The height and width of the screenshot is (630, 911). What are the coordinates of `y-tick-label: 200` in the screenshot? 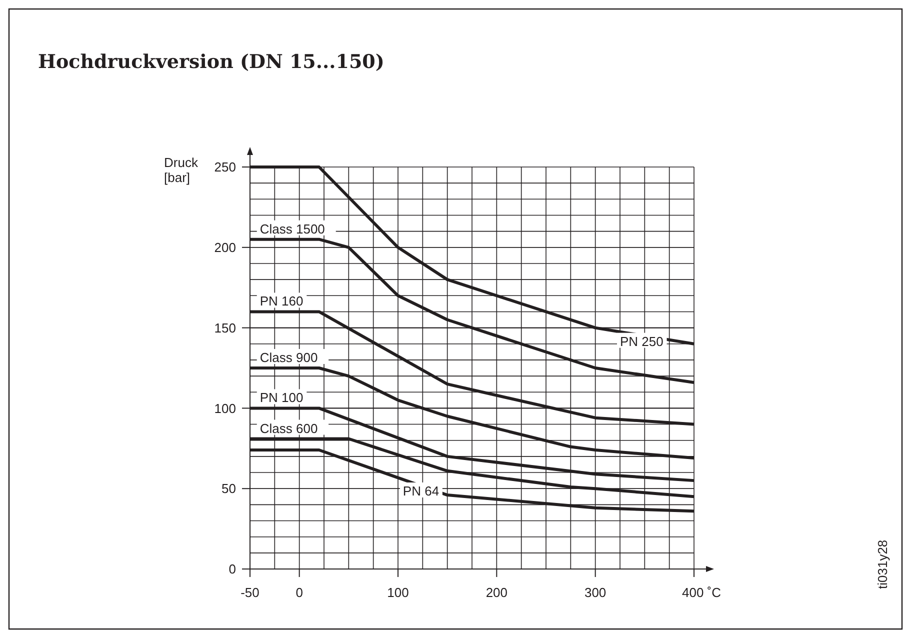 It's located at (225, 247).